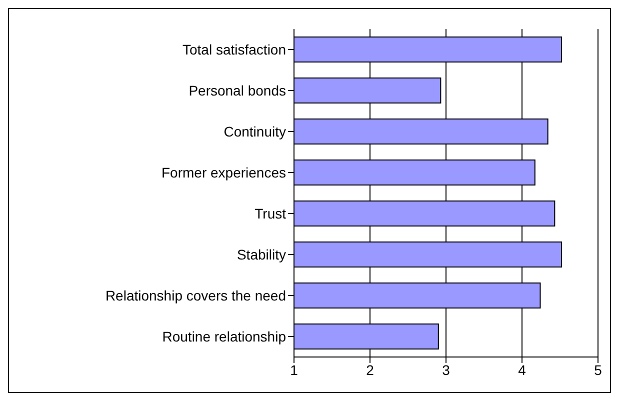 The image size is (619, 401). Describe the element at coordinates (224, 336) in the screenshot. I see `y-tick-label: Routine relationship` at that location.